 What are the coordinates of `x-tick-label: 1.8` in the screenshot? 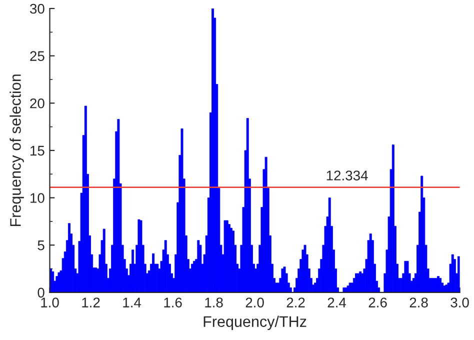 It's located at (214, 303).